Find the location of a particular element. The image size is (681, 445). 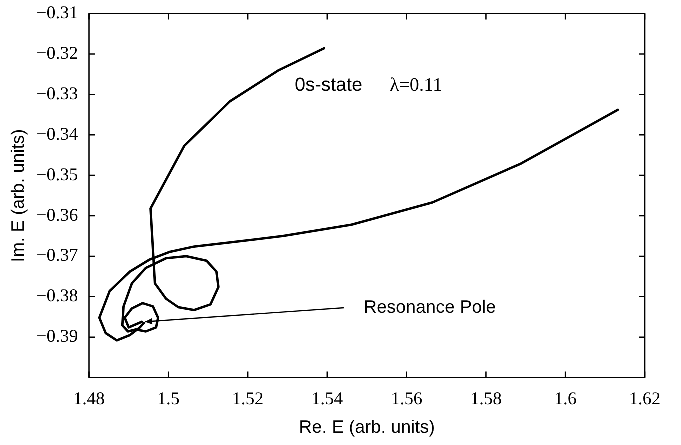

annotation: Resonance Pole is located at coordinates (430, 306).